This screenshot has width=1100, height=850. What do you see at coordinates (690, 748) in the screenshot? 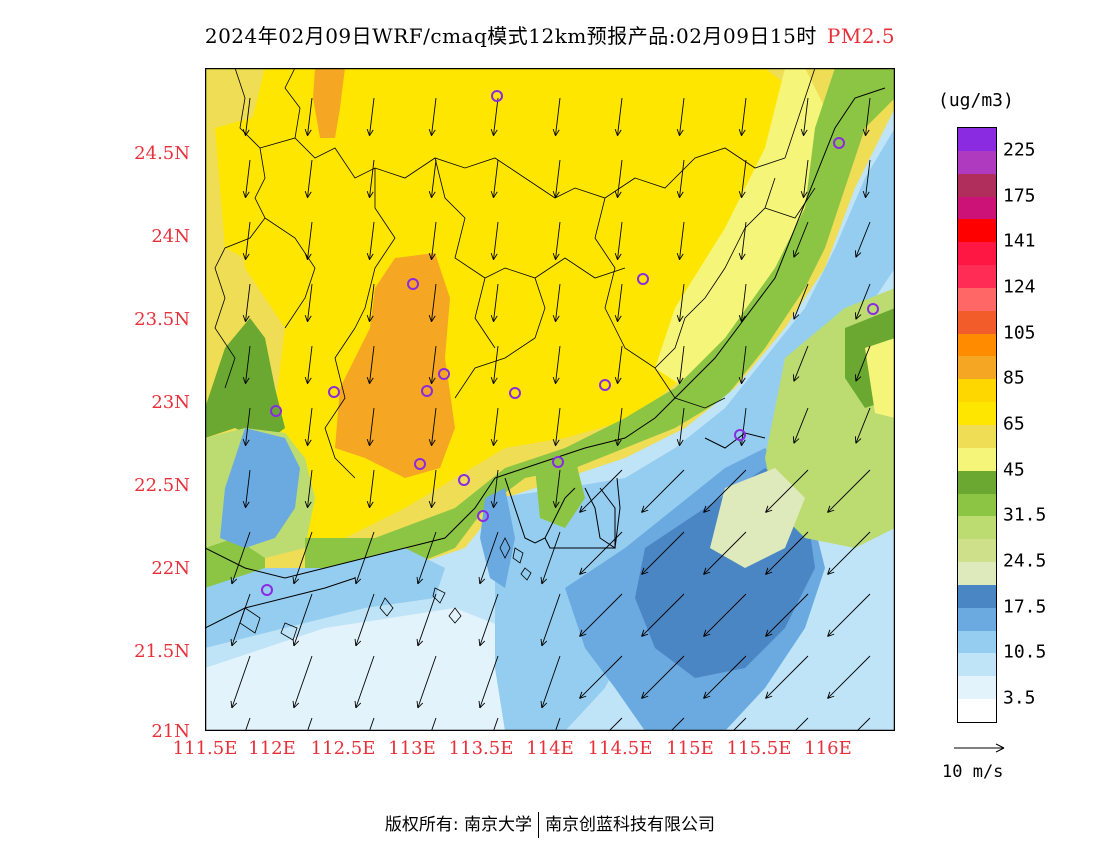
I see `lon-label-115: 115E` at bounding box center [690, 748].